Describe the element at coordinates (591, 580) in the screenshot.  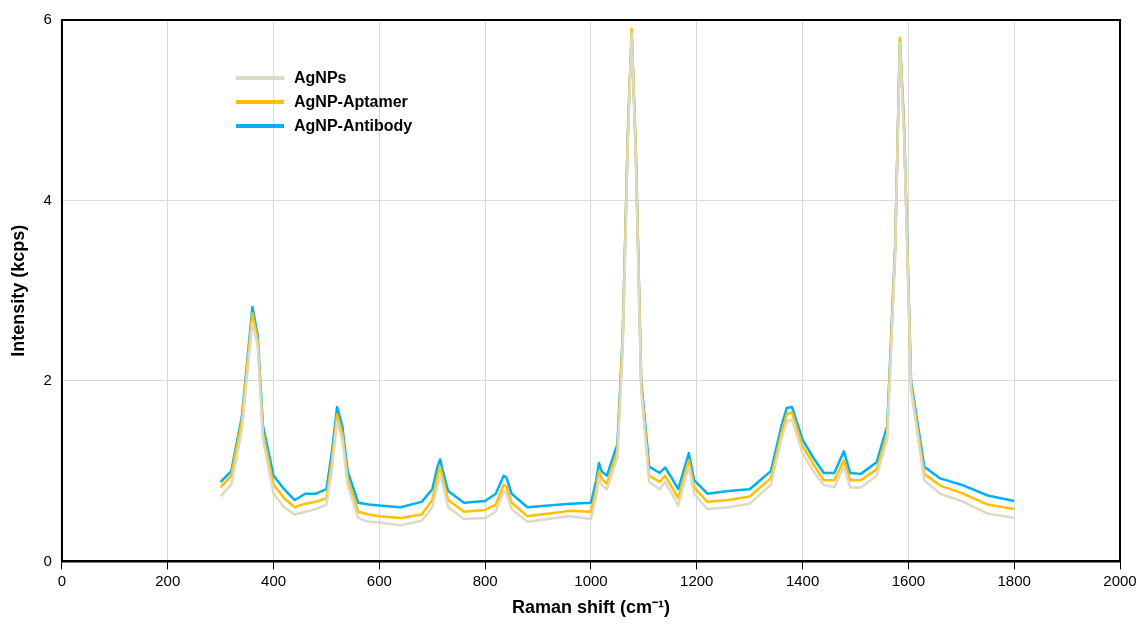
I see `x-tick-label: 1000` at that location.